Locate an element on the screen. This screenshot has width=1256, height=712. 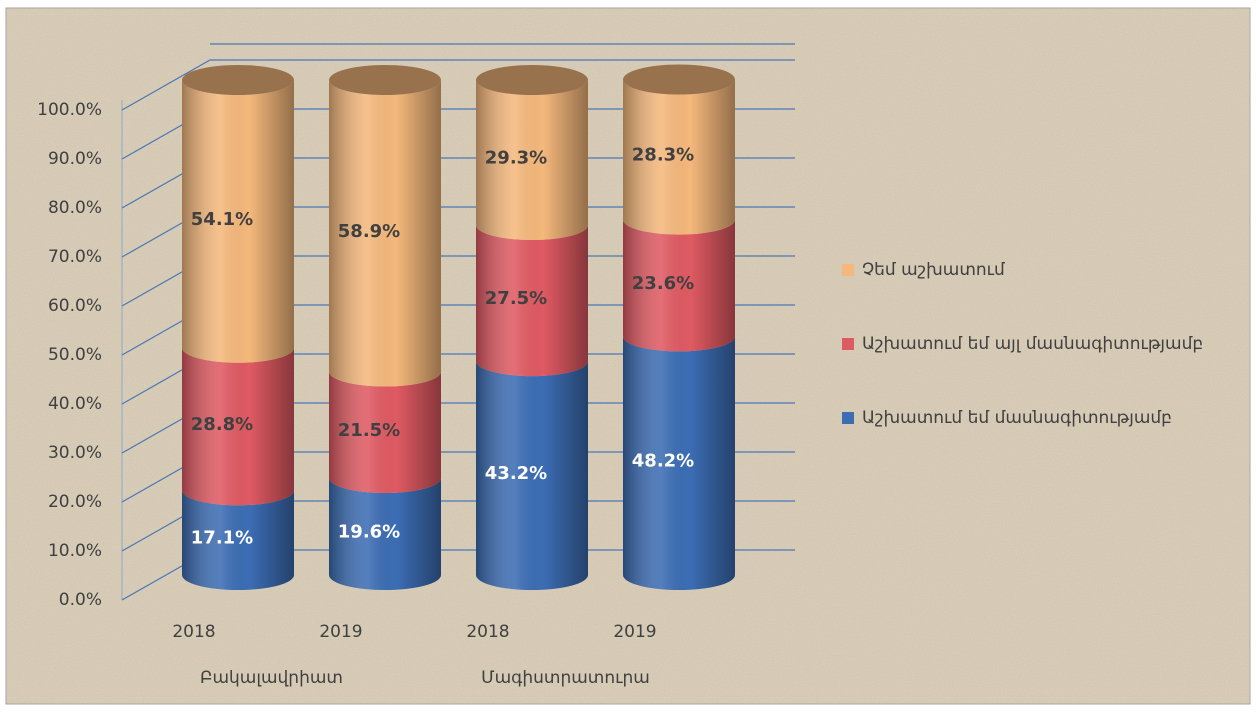
y-tick-label: 50.0% is located at coordinates (75, 355).